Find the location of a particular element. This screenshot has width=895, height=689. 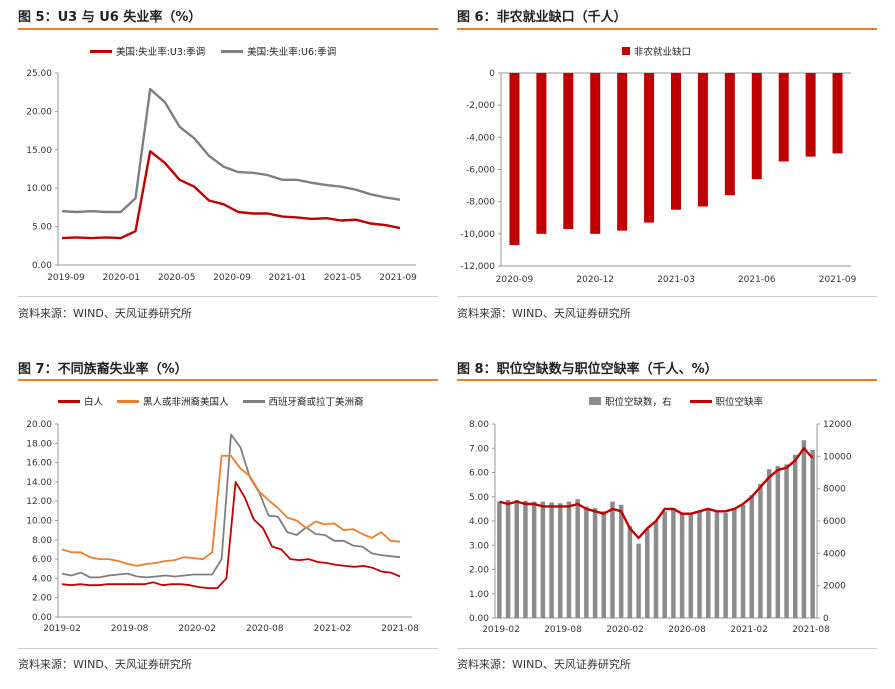

legend-white-label: 白人 is located at coordinates (94, 402).